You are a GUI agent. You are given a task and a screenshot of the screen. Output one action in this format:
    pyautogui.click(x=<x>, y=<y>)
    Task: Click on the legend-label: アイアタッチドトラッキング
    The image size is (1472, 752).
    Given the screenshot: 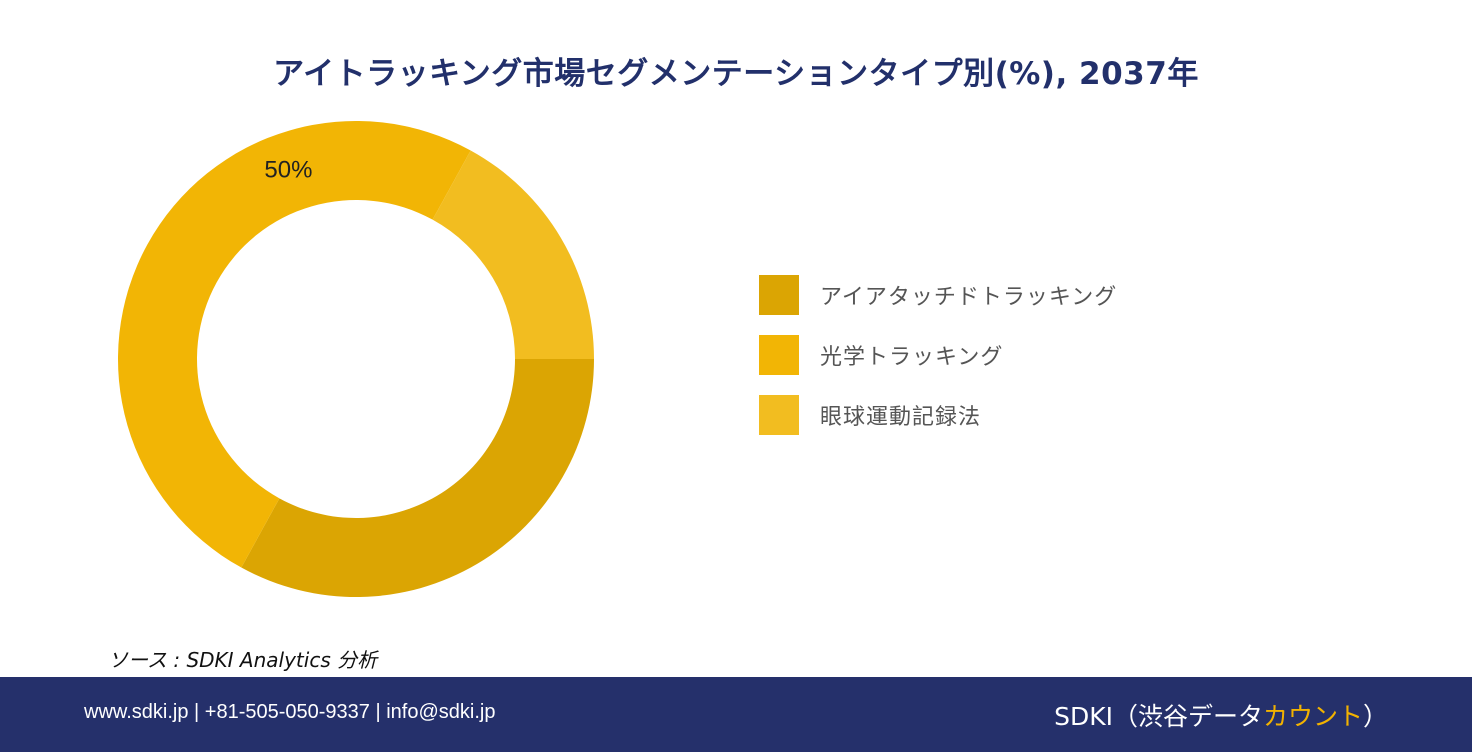 What is the action you would take?
    pyautogui.click(x=969, y=297)
    